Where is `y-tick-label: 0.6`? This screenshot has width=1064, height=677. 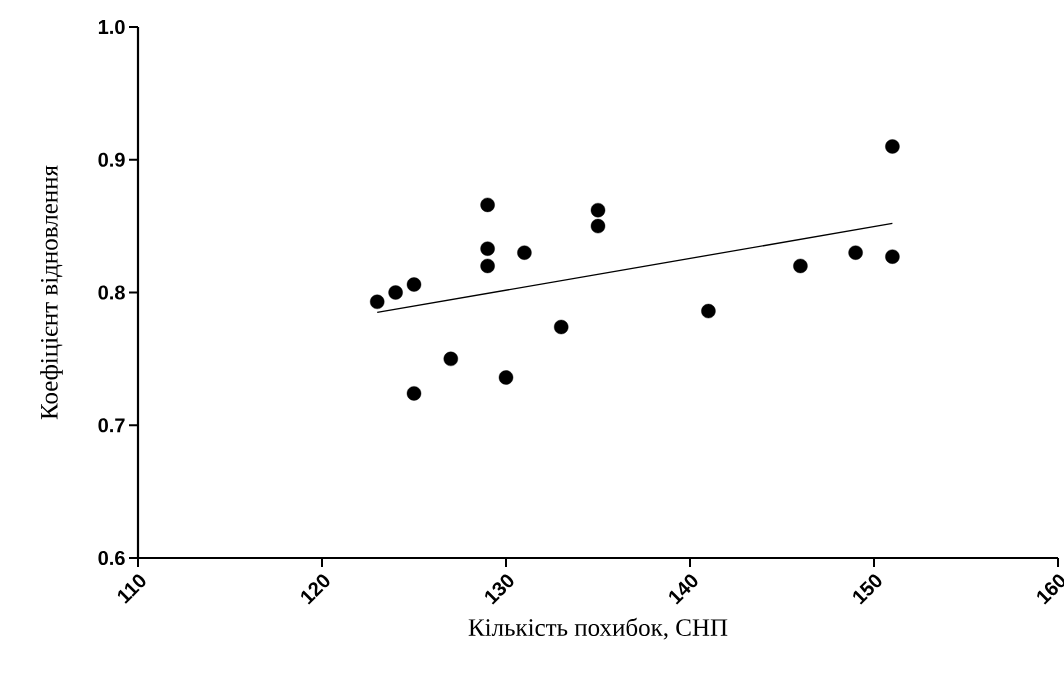
y-tick-label: 0.6 is located at coordinates (111, 558).